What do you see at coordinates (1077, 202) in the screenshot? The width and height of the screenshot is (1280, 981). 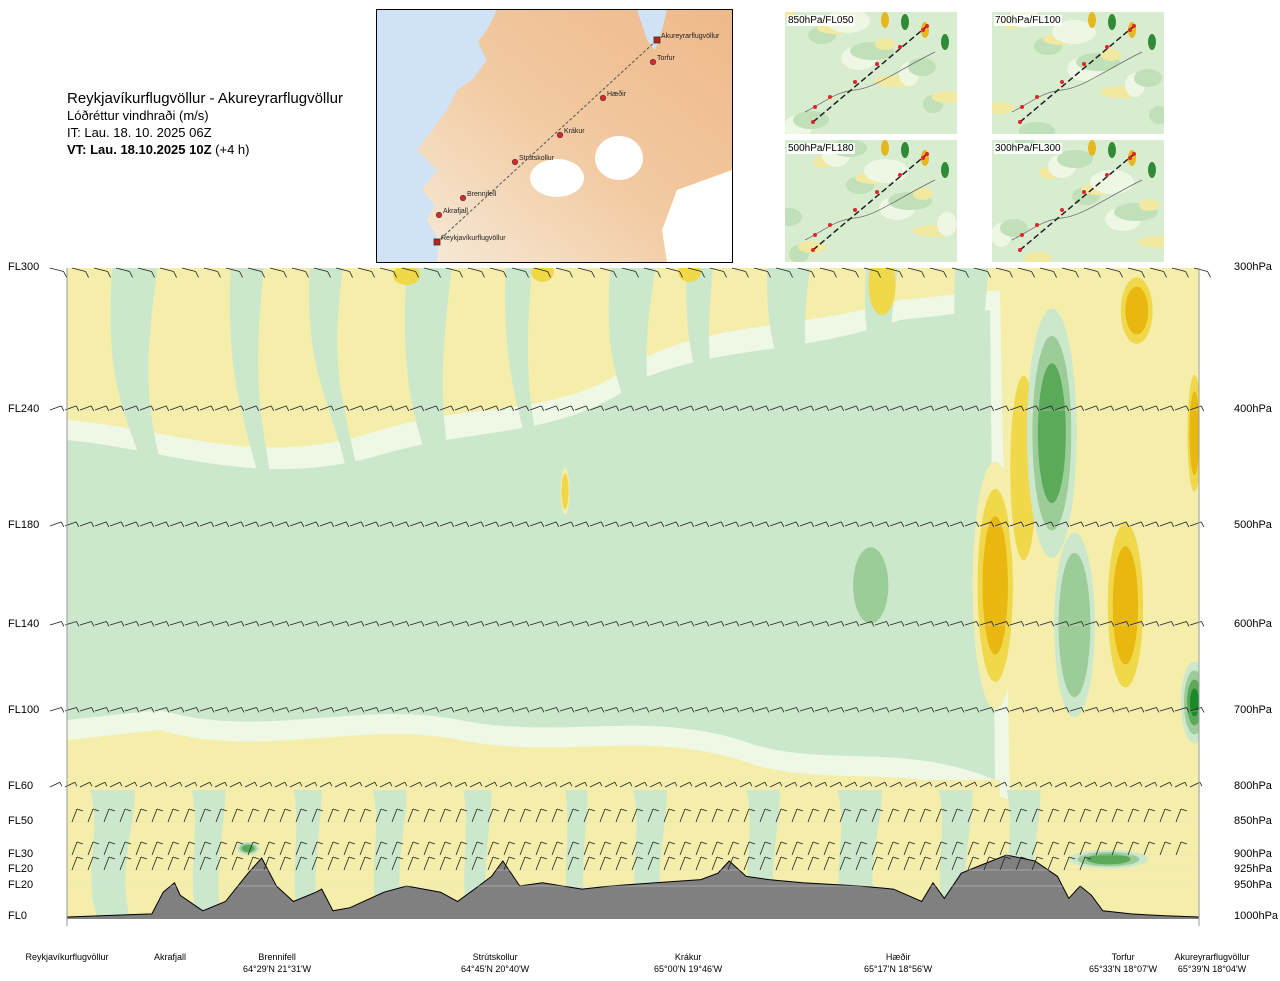 I see `minimap-route` at bounding box center [1077, 202].